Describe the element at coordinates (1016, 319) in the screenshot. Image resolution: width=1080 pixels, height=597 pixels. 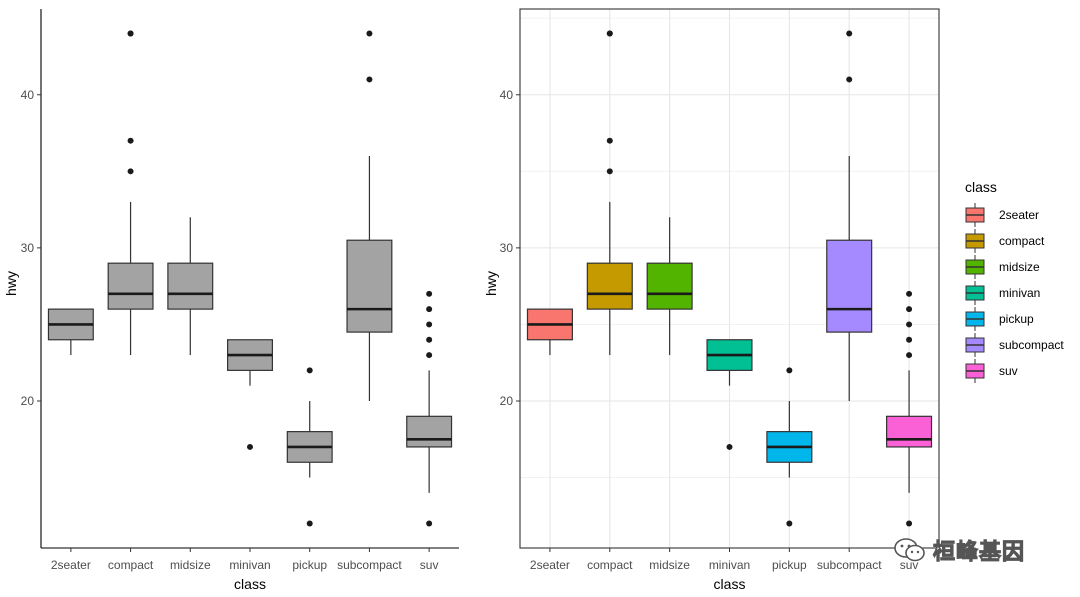
I see `legend-label: pickup` at that location.